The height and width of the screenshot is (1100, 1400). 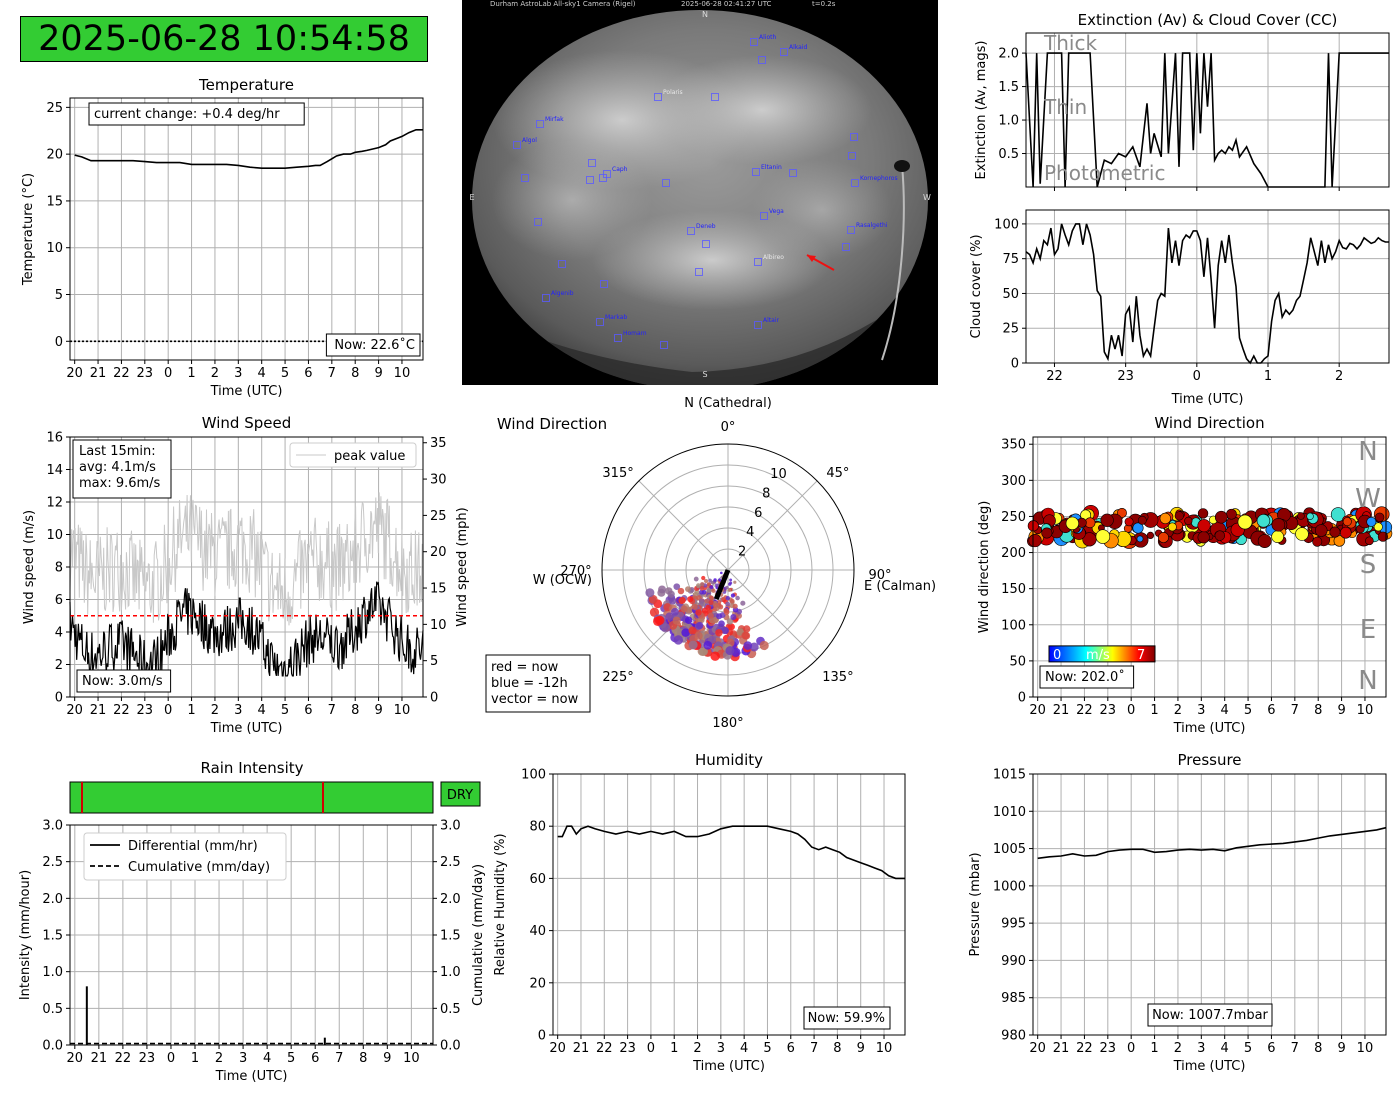 I want to click on plot-frame, so click(x=1209, y=904).